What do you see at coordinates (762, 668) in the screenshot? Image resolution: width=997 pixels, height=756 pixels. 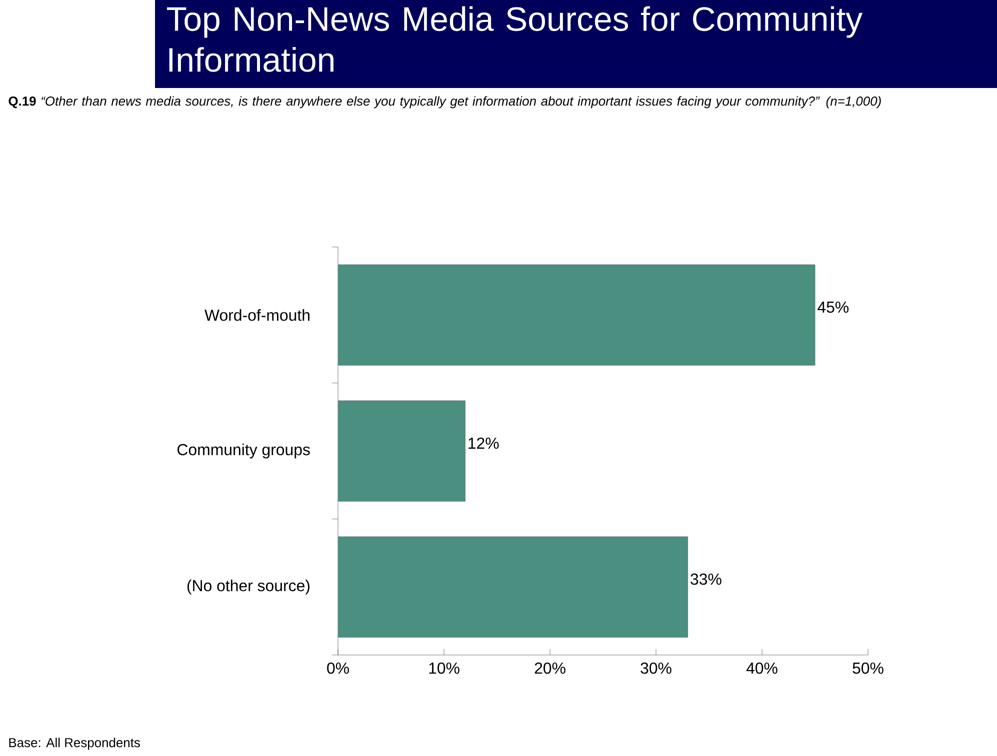 I see `x-tick-label: 40%` at bounding box center [762, 668].